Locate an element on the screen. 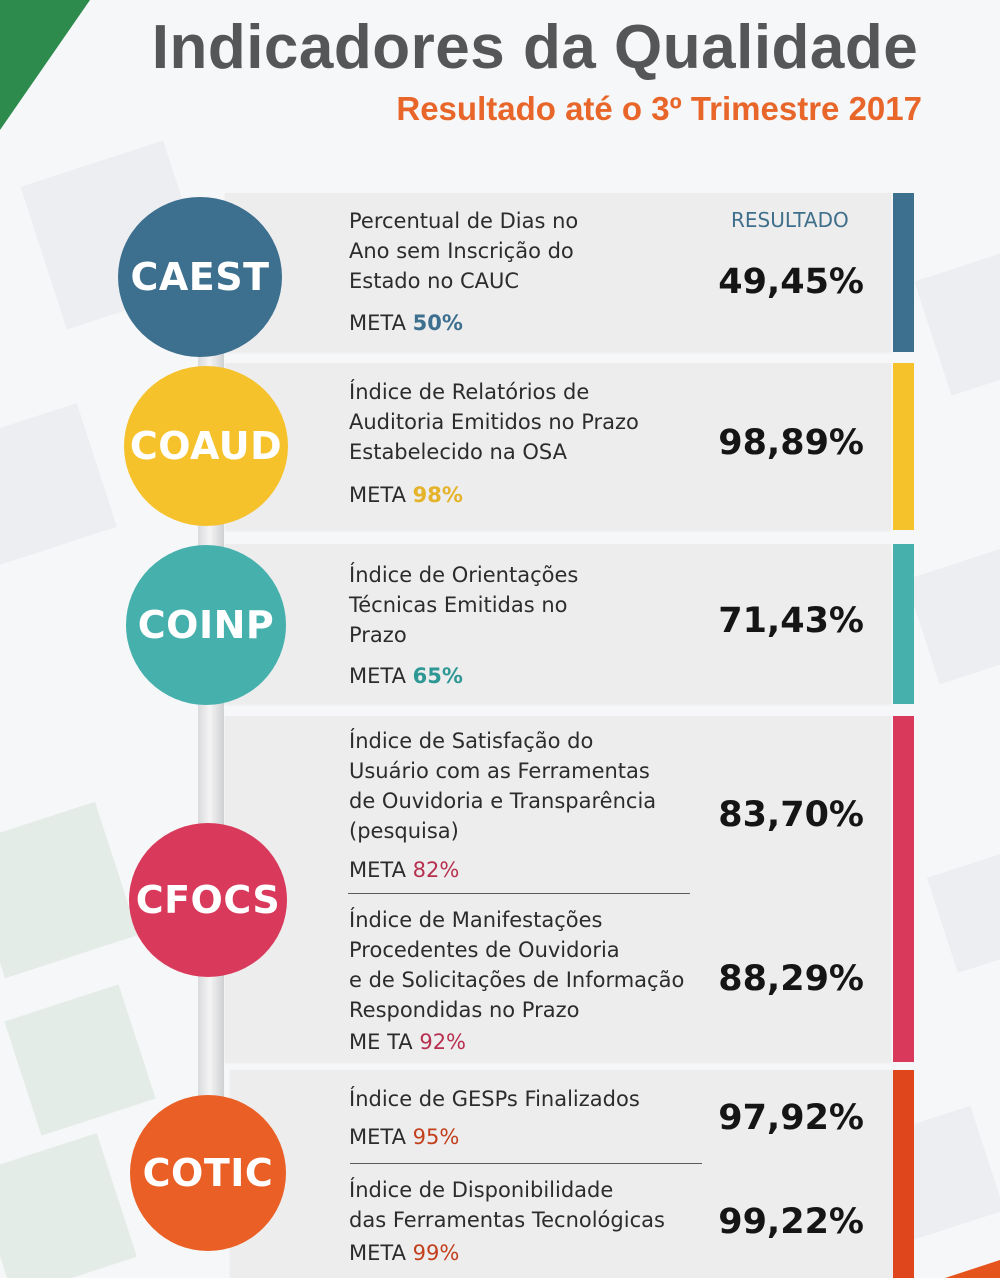 The width and height of the screenshot is (1000, 1278). indicator-meta: META 50% is located at coordinates (406, 323).